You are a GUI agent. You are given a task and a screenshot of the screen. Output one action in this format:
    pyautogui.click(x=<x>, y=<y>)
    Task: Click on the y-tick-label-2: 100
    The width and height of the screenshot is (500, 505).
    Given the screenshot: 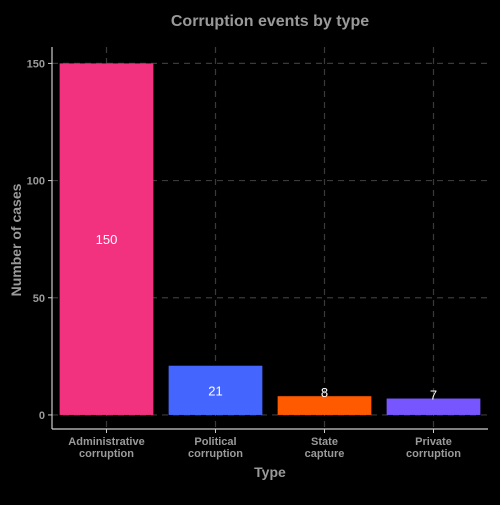 What is the action you would take?
    pyautogui.click(x=36, y=182)
    